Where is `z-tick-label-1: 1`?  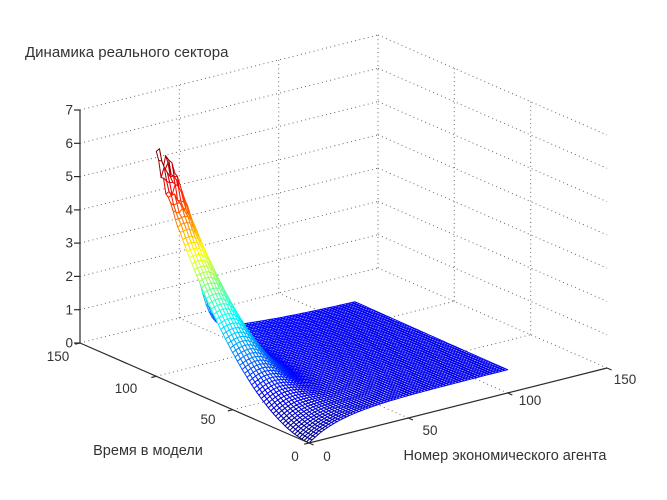
z-tick-label-1: 1 is located at coordinates (69, 309).